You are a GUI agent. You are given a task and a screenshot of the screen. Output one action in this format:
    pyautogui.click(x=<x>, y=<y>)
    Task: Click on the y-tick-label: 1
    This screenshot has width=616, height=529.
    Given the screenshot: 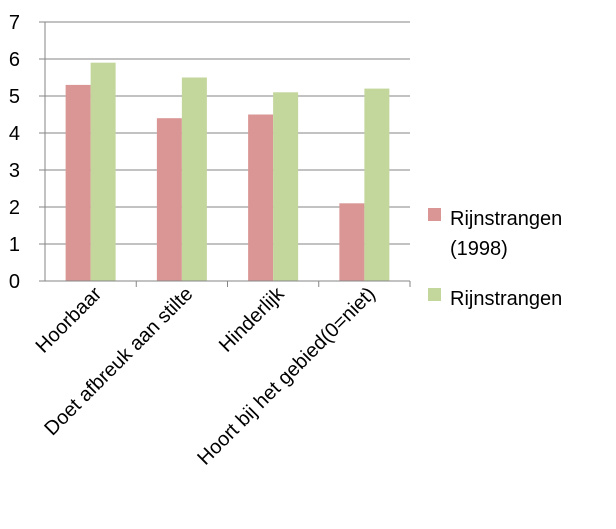 What is the action you would take?
    pyautogui.click(x=14, y=245)
    